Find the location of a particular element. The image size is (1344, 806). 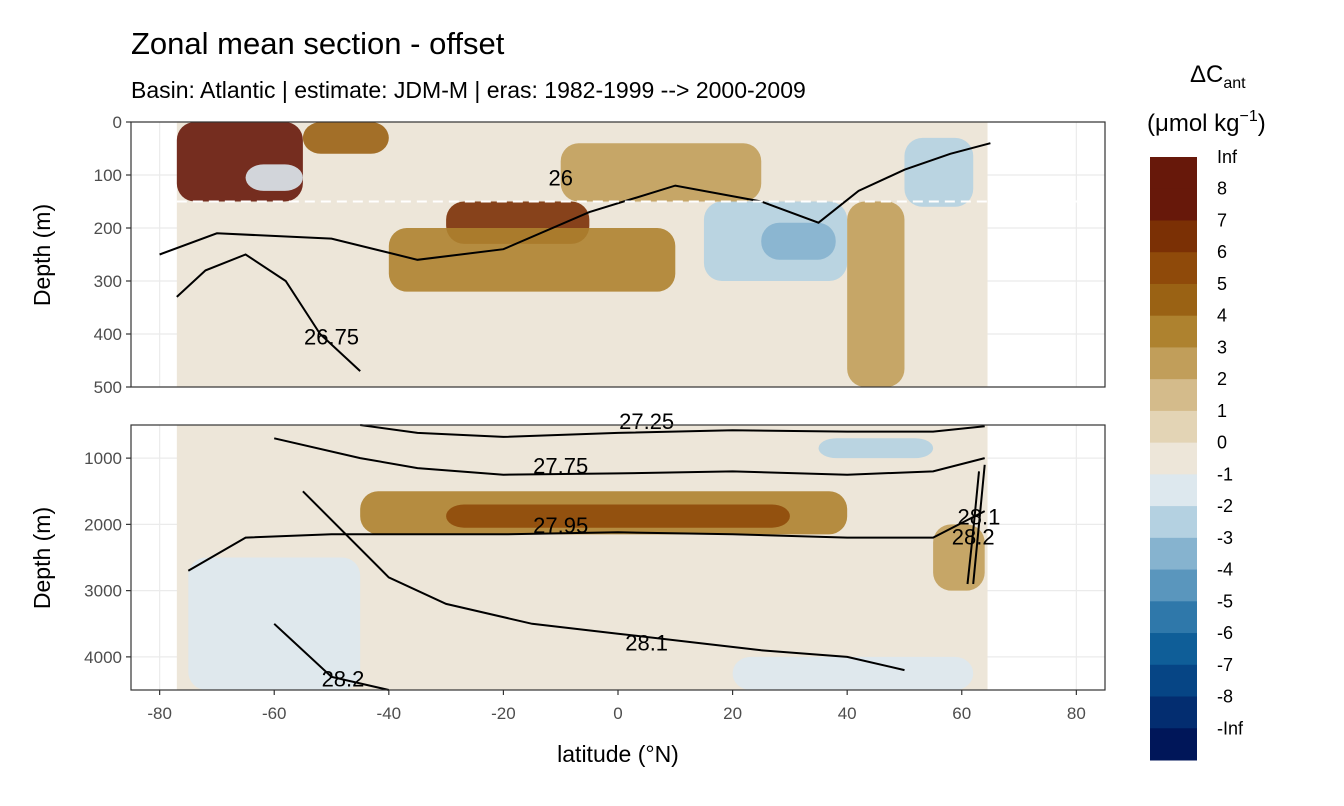

contour-label: 27.75 is located at coordinates (560, 465).